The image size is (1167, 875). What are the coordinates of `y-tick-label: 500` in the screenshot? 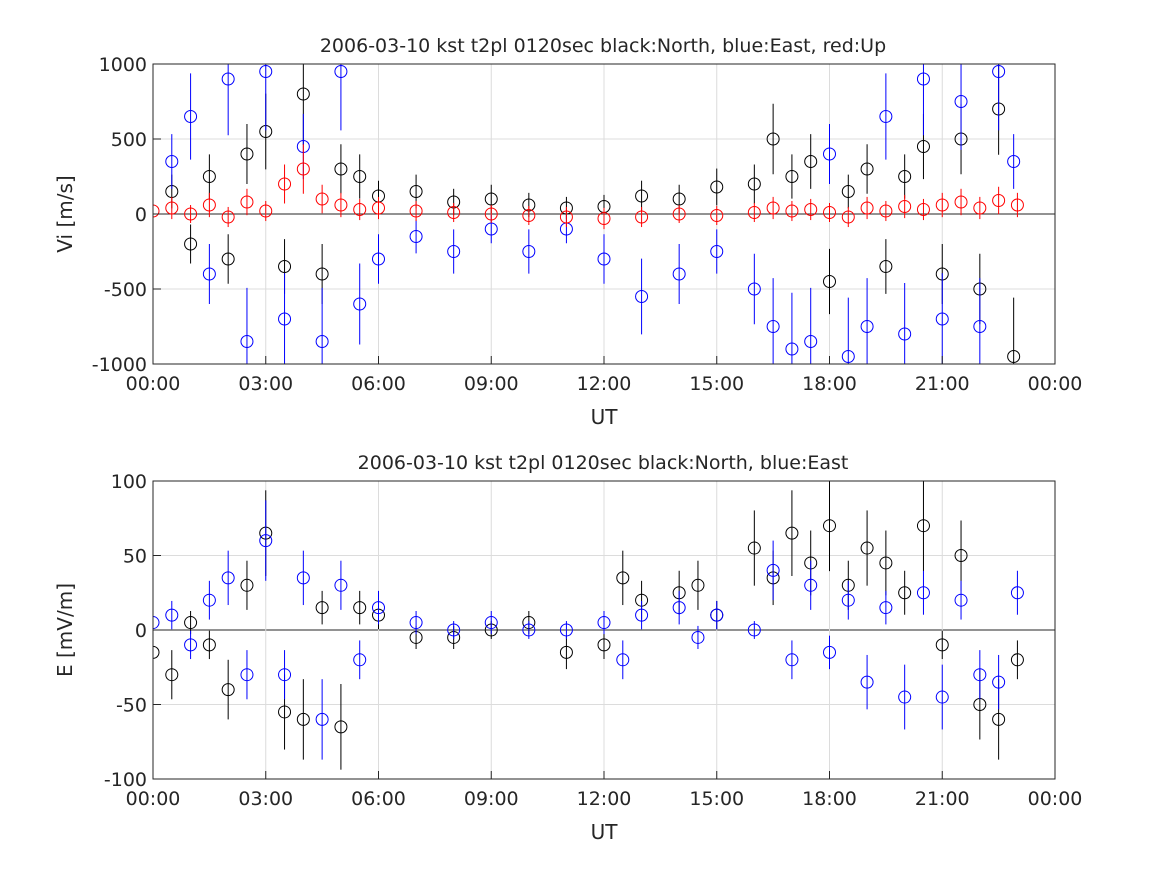 It's located at (129, 140).